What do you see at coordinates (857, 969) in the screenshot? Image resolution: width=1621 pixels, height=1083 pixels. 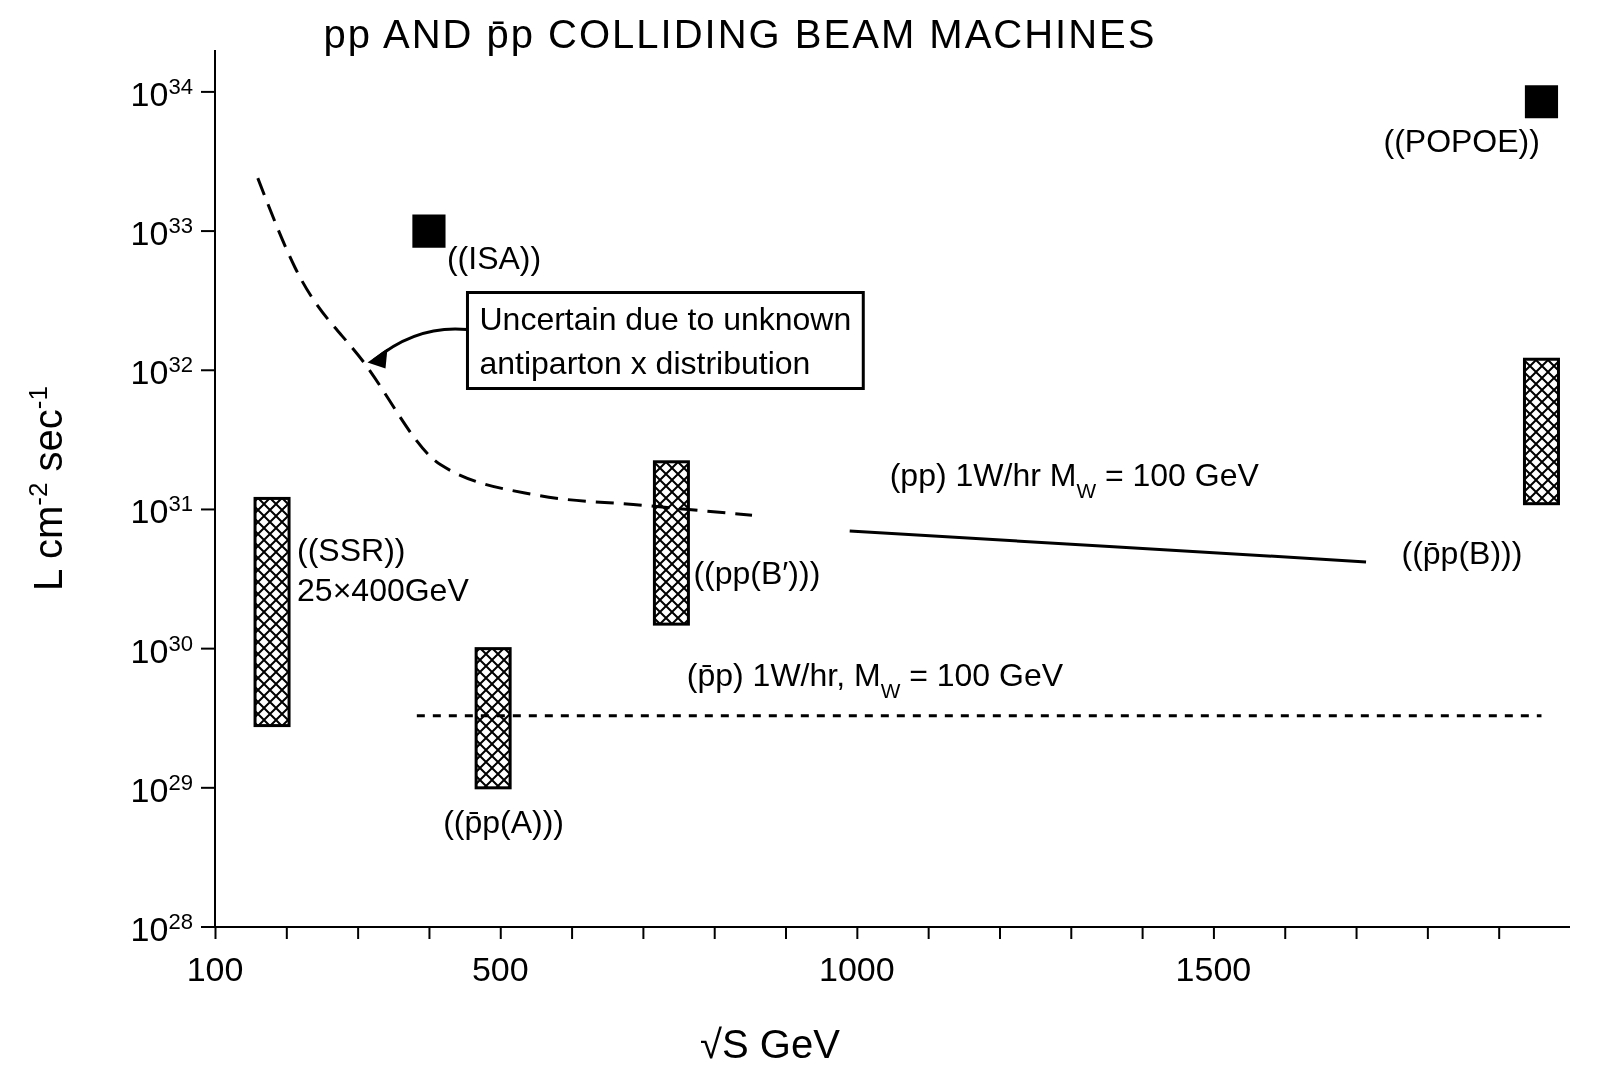 I see `x-tick-label: 1000` at bounding box center [857, 969].